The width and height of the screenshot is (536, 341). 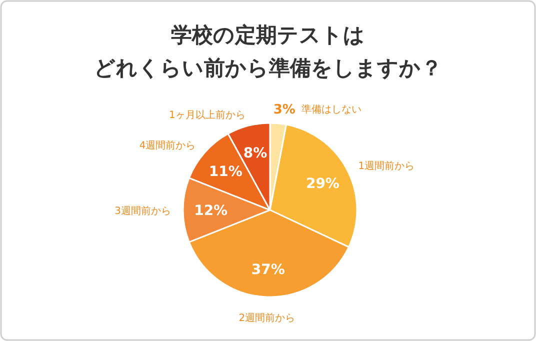 I want to click on chart-title: 学校の定期テストは, so click(x=268, y=35).